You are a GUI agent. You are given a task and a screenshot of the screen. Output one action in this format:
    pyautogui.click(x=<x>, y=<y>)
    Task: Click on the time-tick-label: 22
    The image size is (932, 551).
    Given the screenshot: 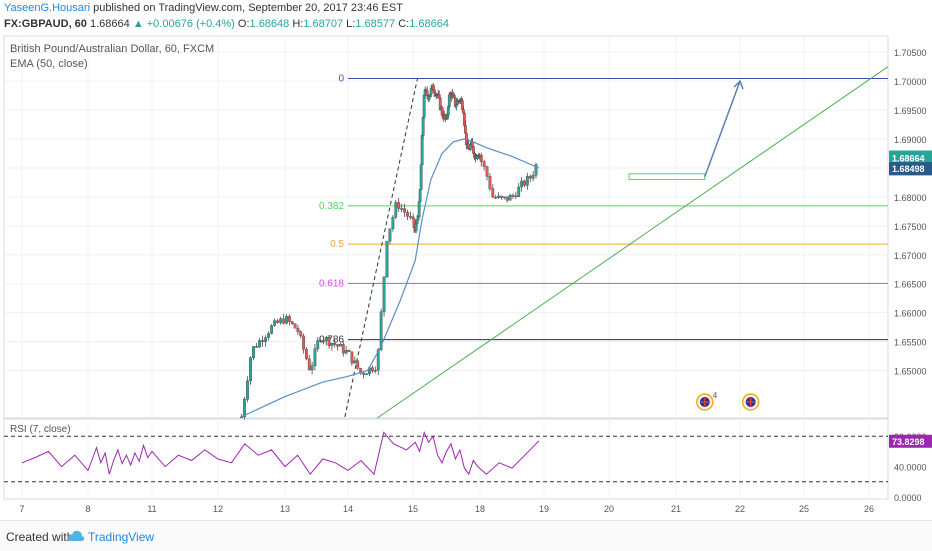 What is the action you would take?
    pyautogui.click(x=740, y=509)
    